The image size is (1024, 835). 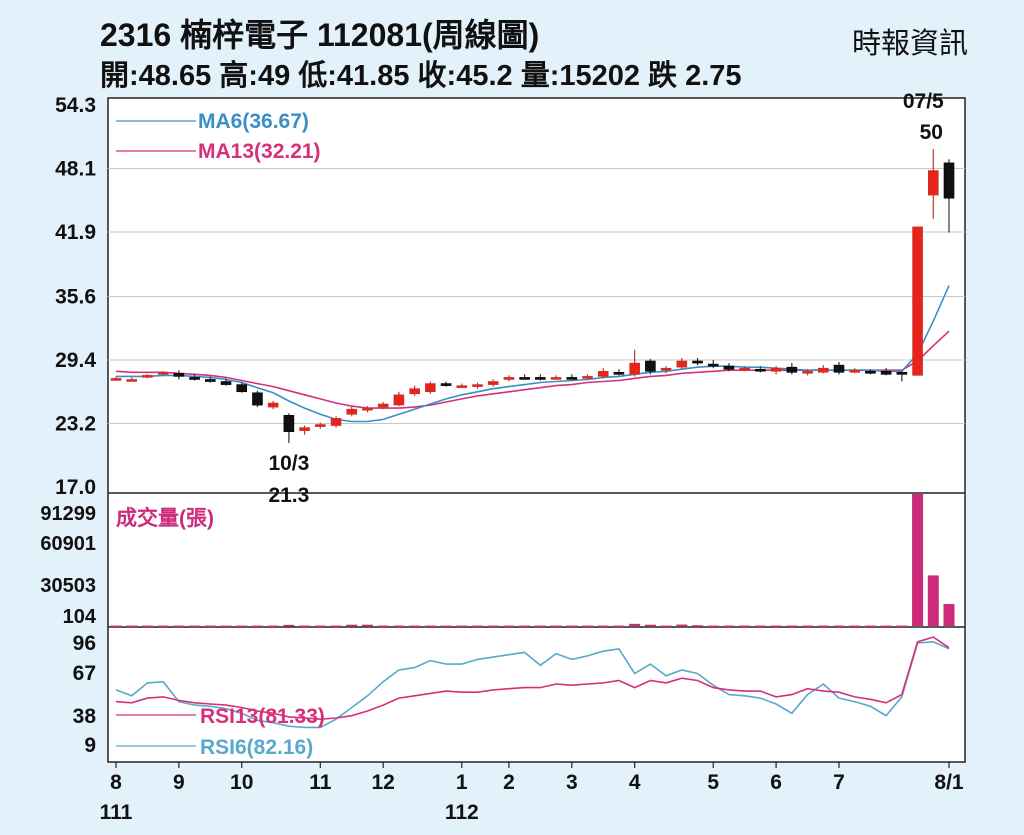 I want to click on year-label: 111, so click(x=116, y=812).